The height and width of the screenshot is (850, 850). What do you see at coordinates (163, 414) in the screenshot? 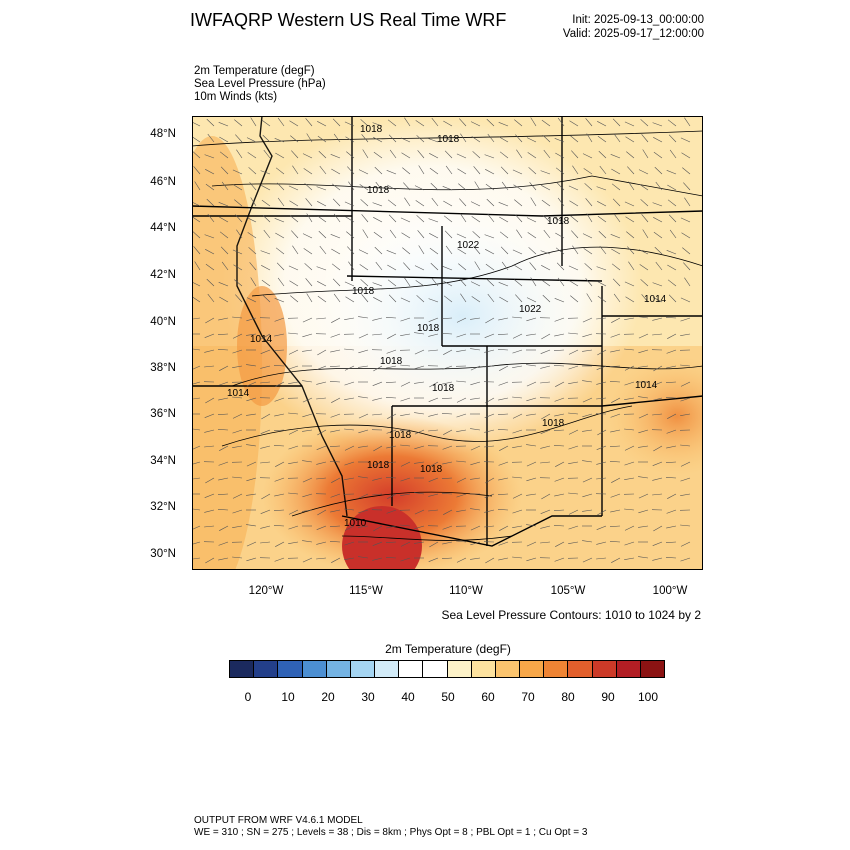
I see `lat-label: 36°N` at bounding box center [163, 414].